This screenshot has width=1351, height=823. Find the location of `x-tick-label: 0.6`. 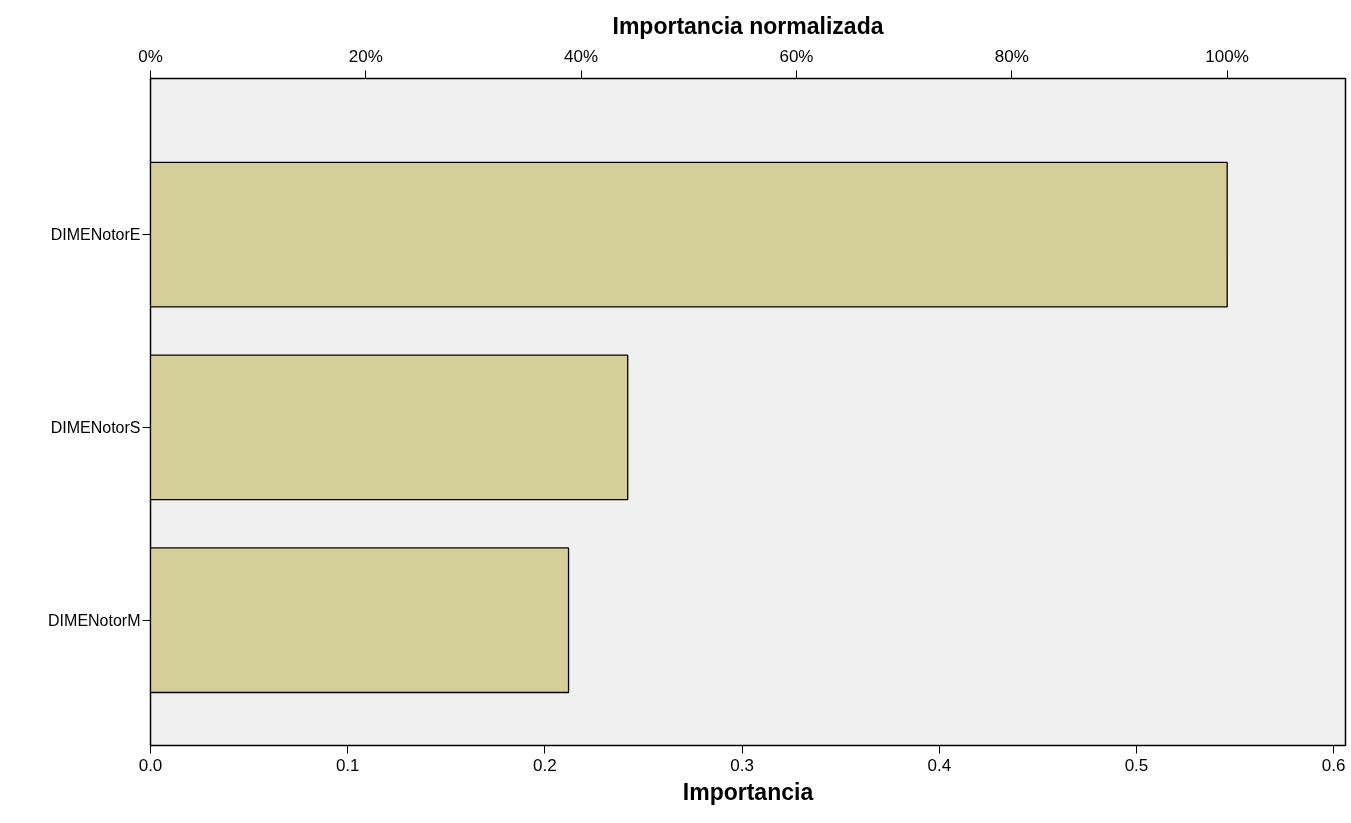

x-tick-label: 0.6 is located at coordinates (1333, 765).